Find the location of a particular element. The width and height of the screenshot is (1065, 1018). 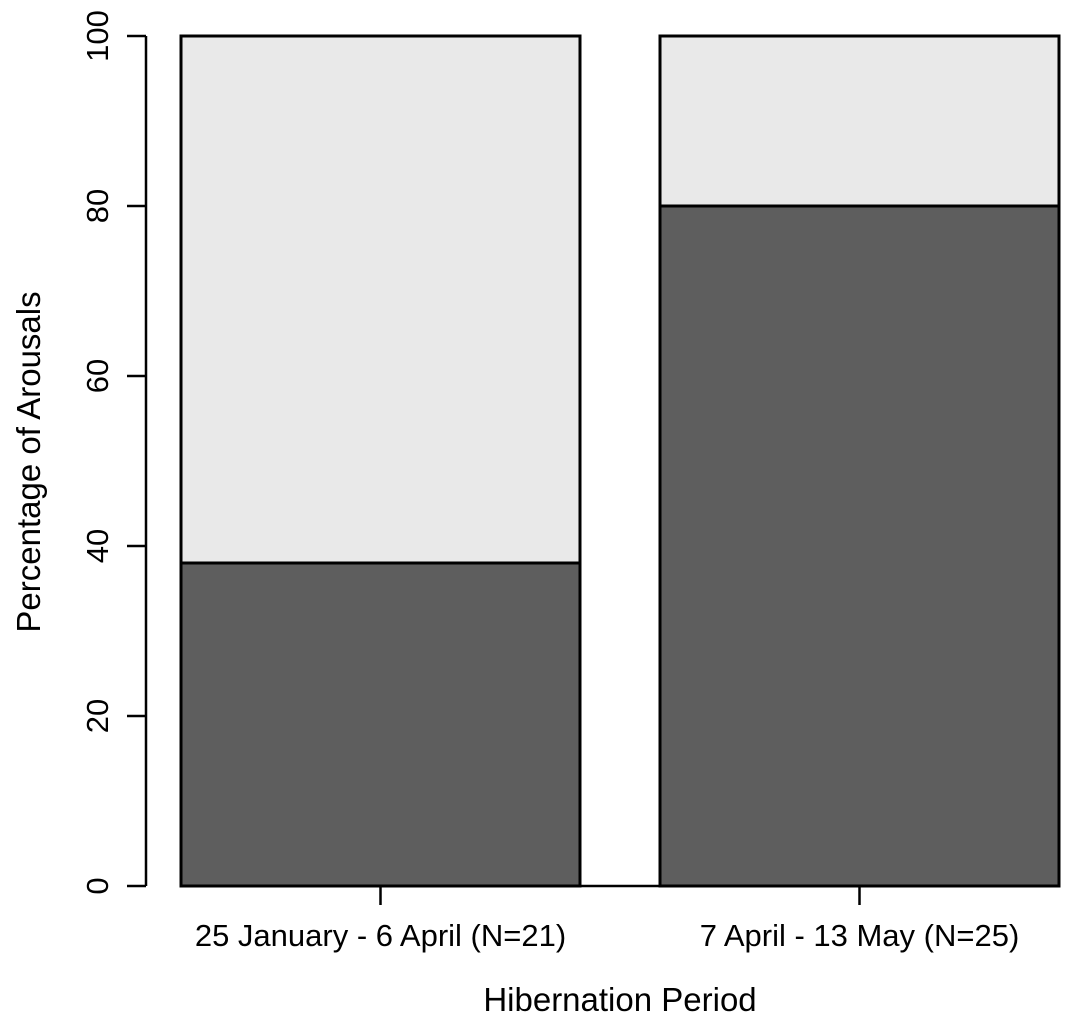

y-tick-label: 100 is located at coordinates (97, 36).